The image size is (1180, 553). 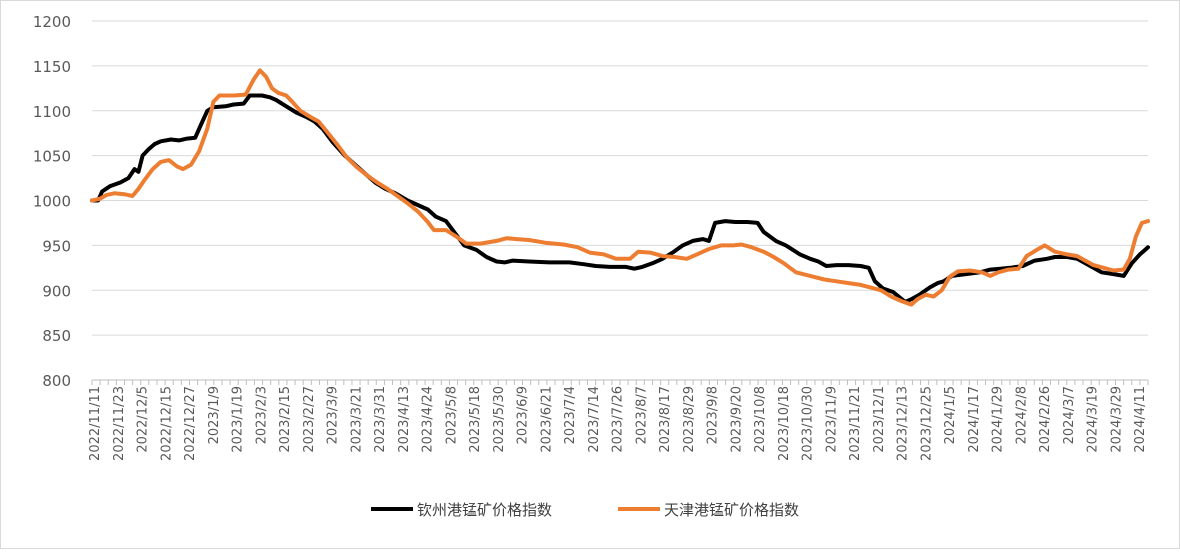 I want to click on y-tick-label: 1000, so click(x=52, y=202).